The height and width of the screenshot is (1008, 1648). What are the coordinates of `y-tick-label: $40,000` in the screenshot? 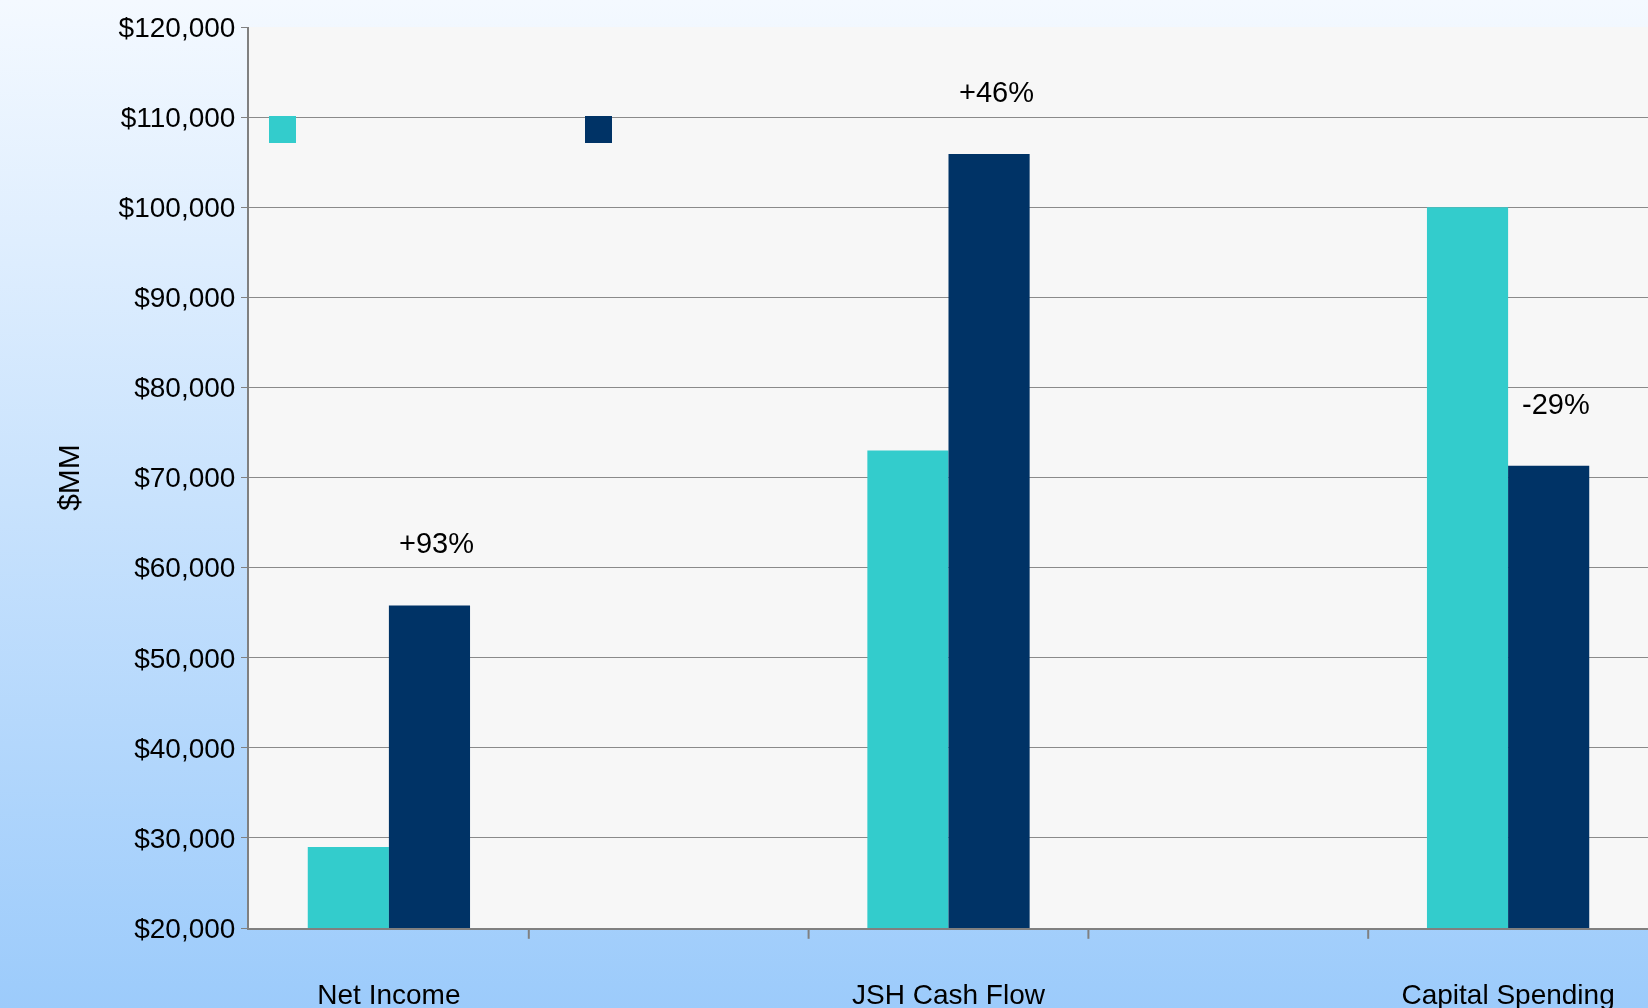 It's located at (185, 748).